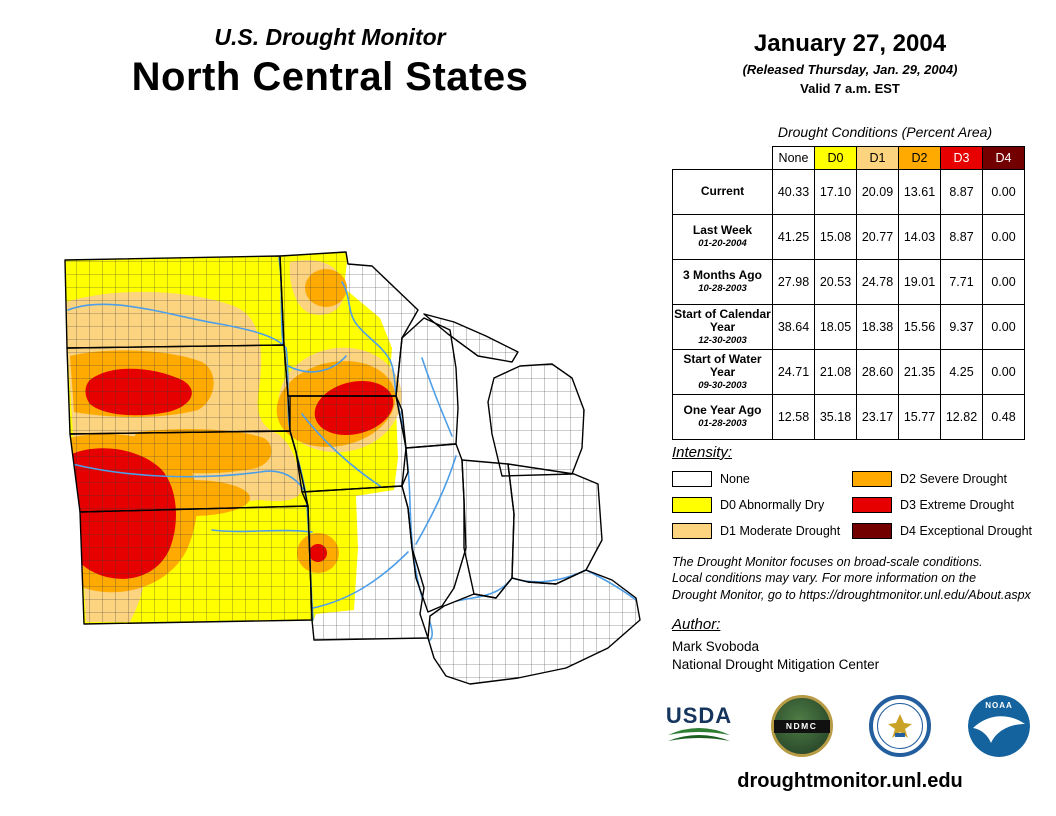  Describe the element at coordinates (793, 417) in the screenshot. I see `cell-value: 12.58` at that location.